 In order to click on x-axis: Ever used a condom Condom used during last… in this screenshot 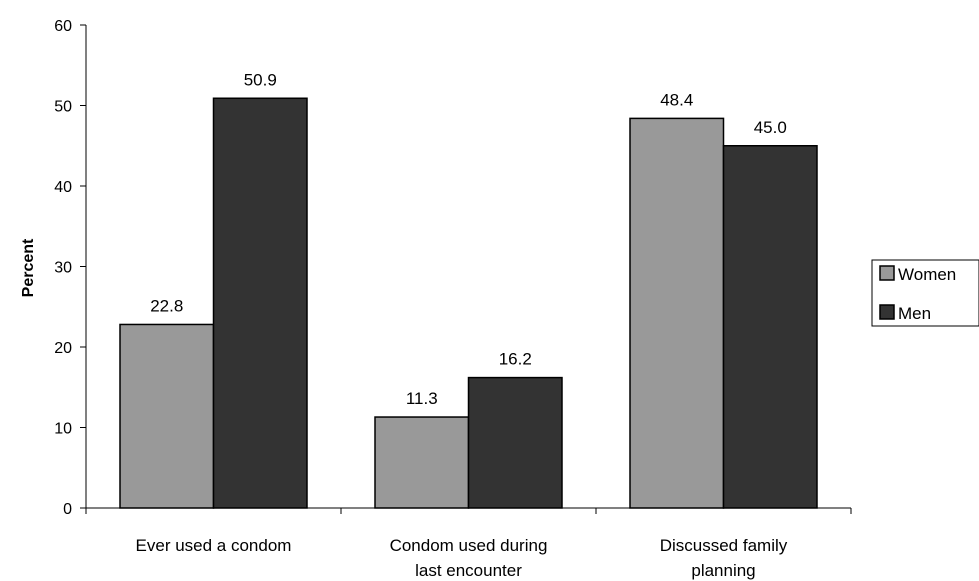, I will do `click(468, 543)`.